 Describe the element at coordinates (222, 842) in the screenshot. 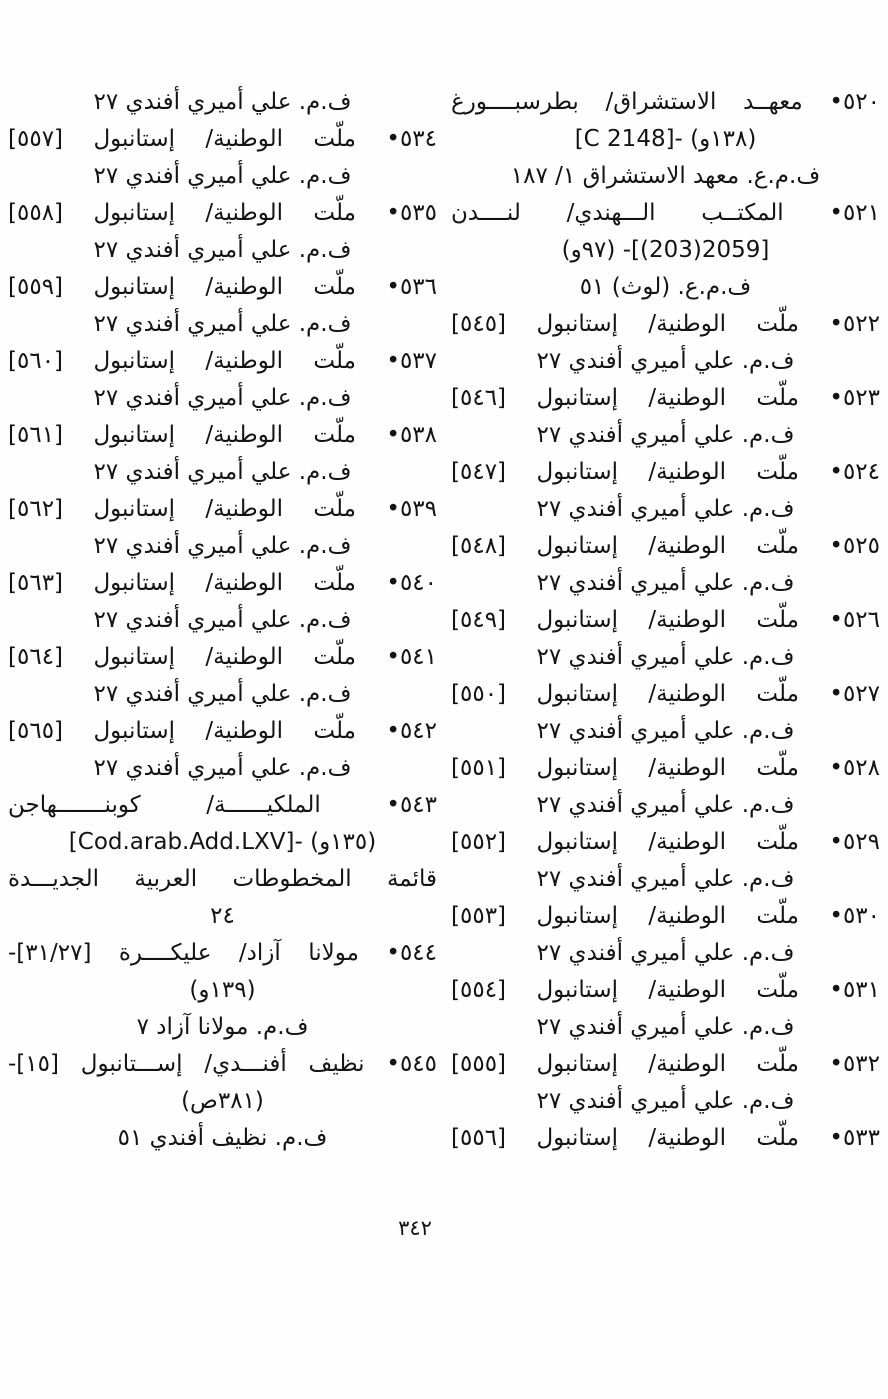

I see `reference-line: [Cod.arab.Add.LXV]- (١٣٥و)` at that location.